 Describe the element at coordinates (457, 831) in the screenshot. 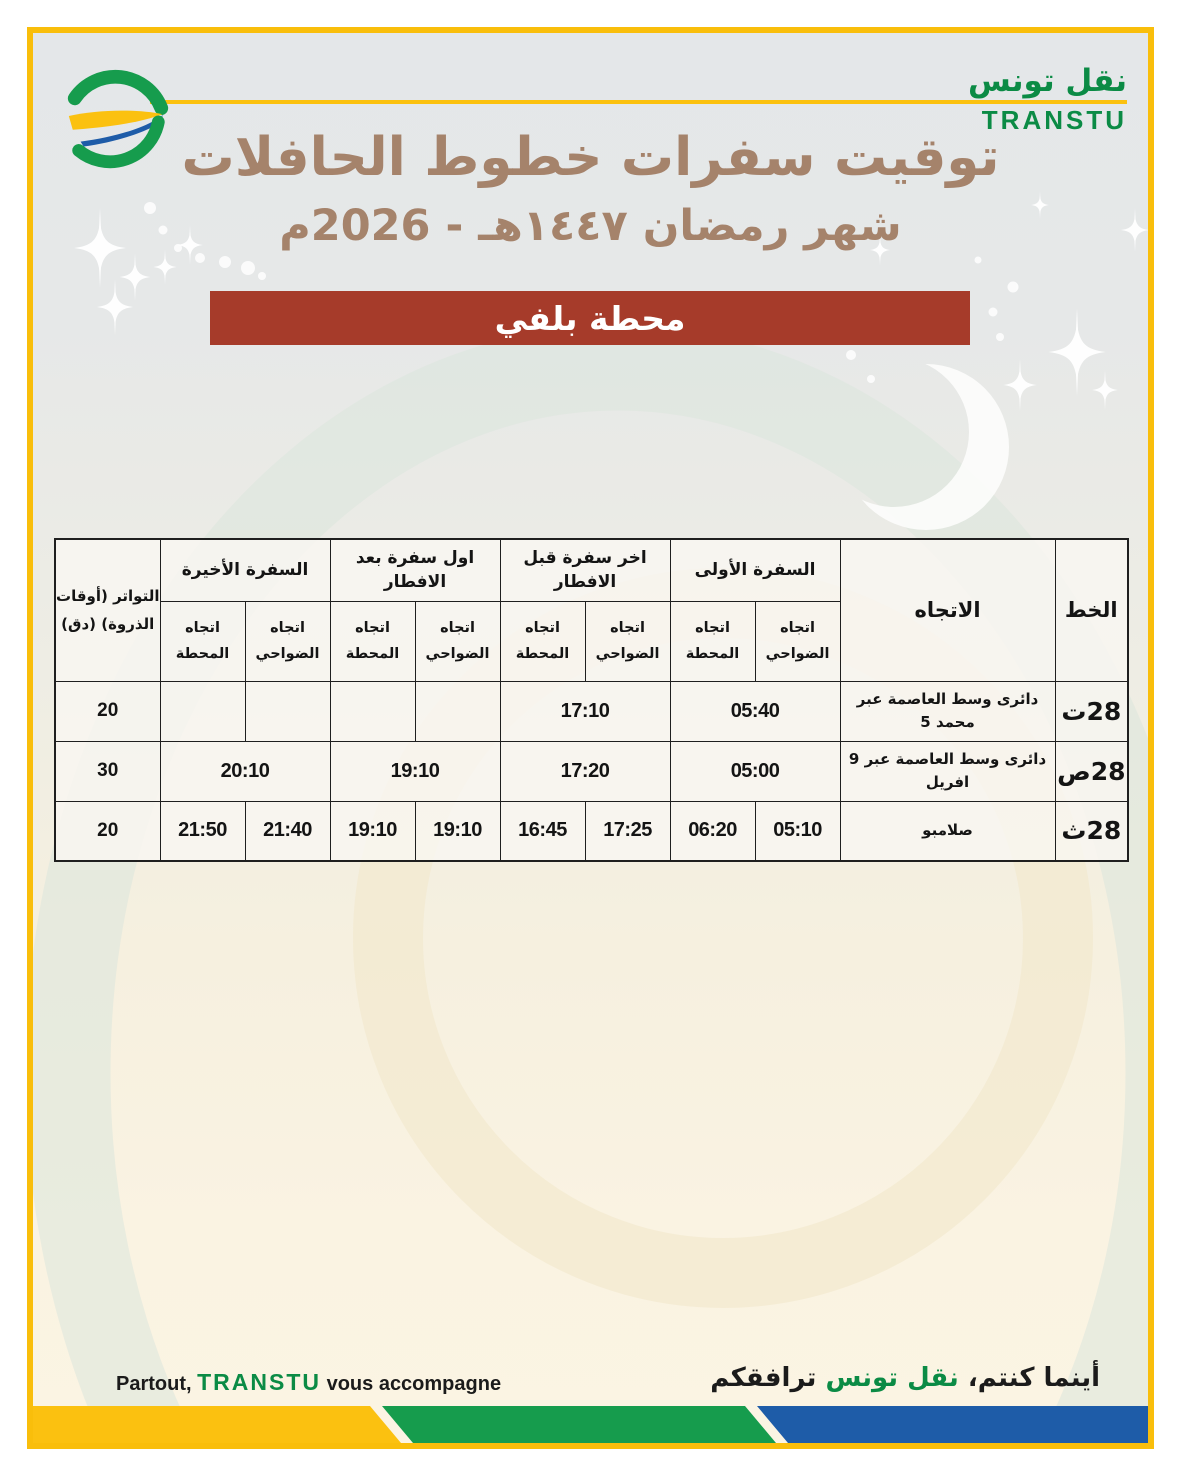

I see `time-cell-after-iftar-suburbs: 19:10` at that location.